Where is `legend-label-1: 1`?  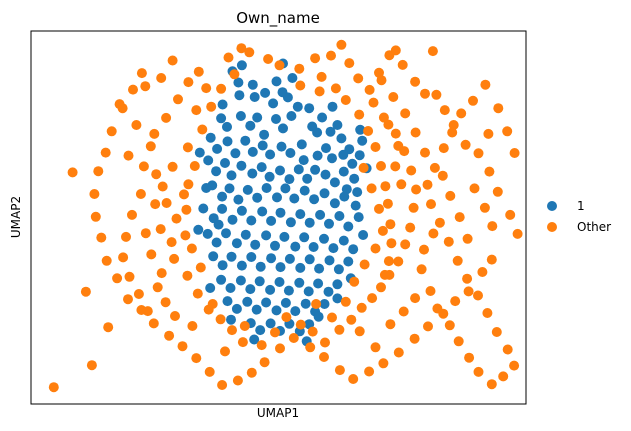
legend-label-1: 1 is located at coordinates (581, 206).